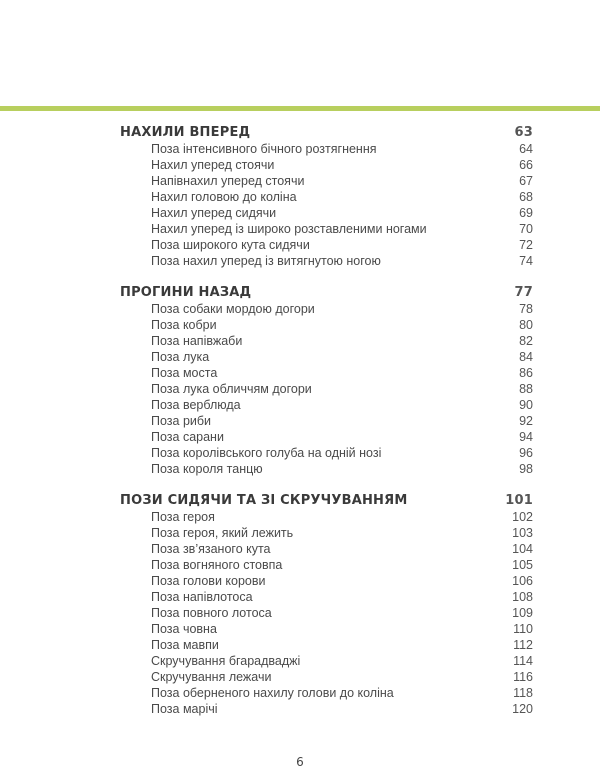  I want to click on toc-entry: Поза зв’язаного кута 104, so click(326, 549).